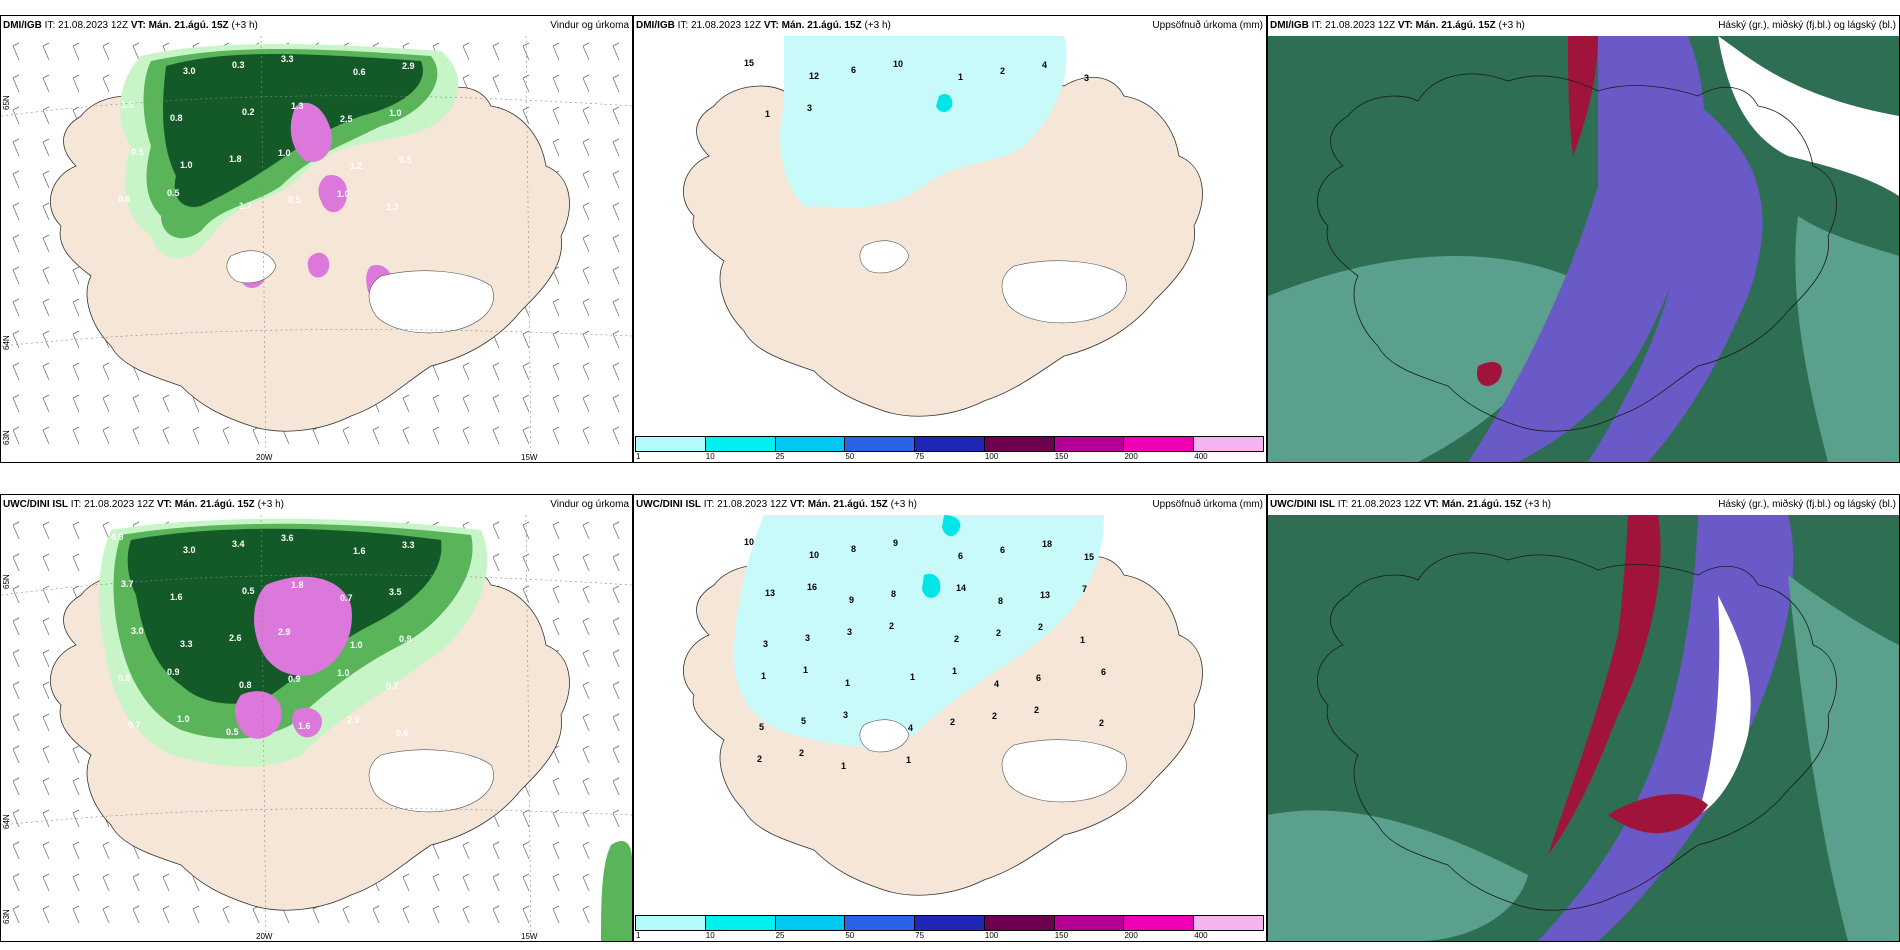 The width and height of the screenshot is (1900, 950). What do you see at coordinates (797, 504) in the screenshot?
I see `vt-label: VT:` at bounding box center [797, 504].